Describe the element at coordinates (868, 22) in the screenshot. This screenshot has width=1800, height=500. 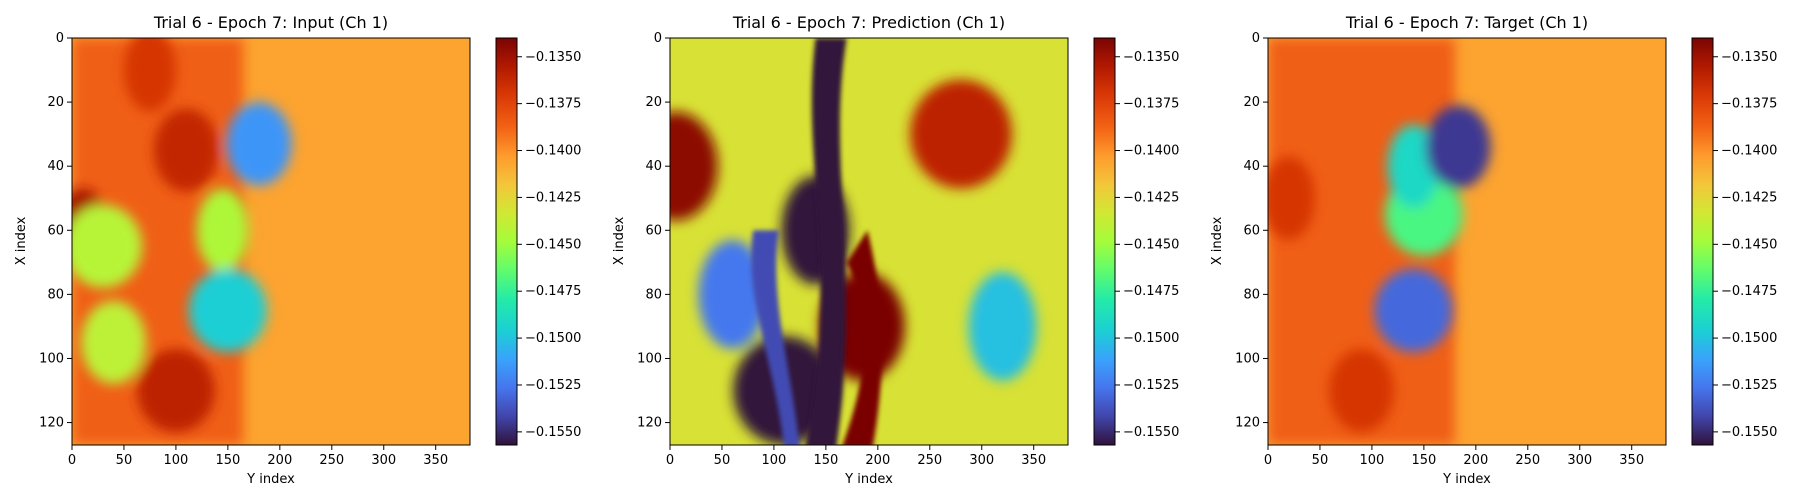
I see `chart-title: Trial 6 - Epoch 7: Prediction (Ch 1)` at that location.